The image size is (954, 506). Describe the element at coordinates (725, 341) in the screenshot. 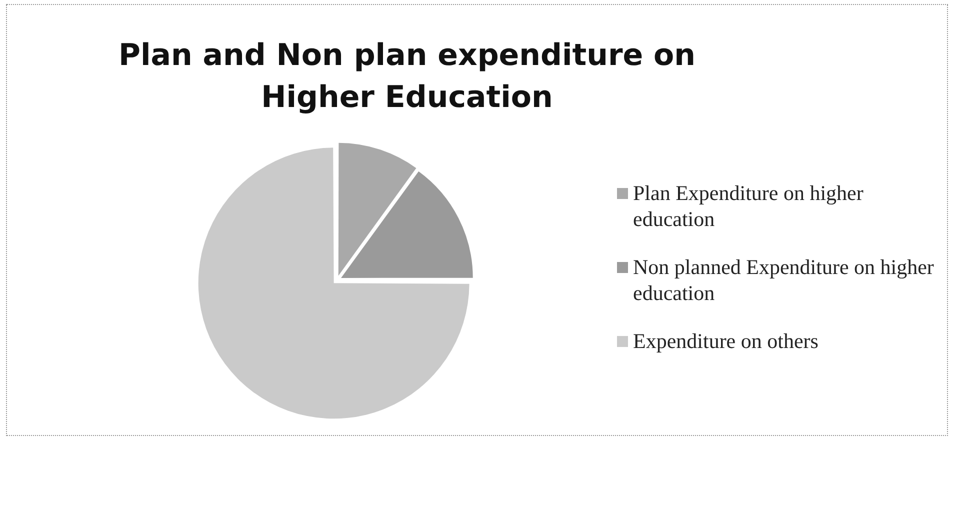

I see `legend-label: Expenditure on others` at that location.